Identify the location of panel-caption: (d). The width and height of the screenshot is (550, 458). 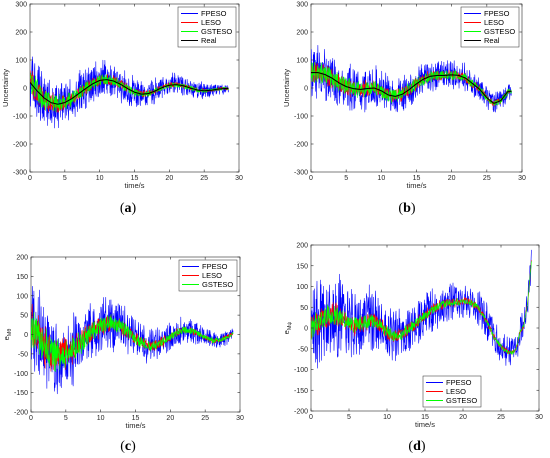
(416, 446).